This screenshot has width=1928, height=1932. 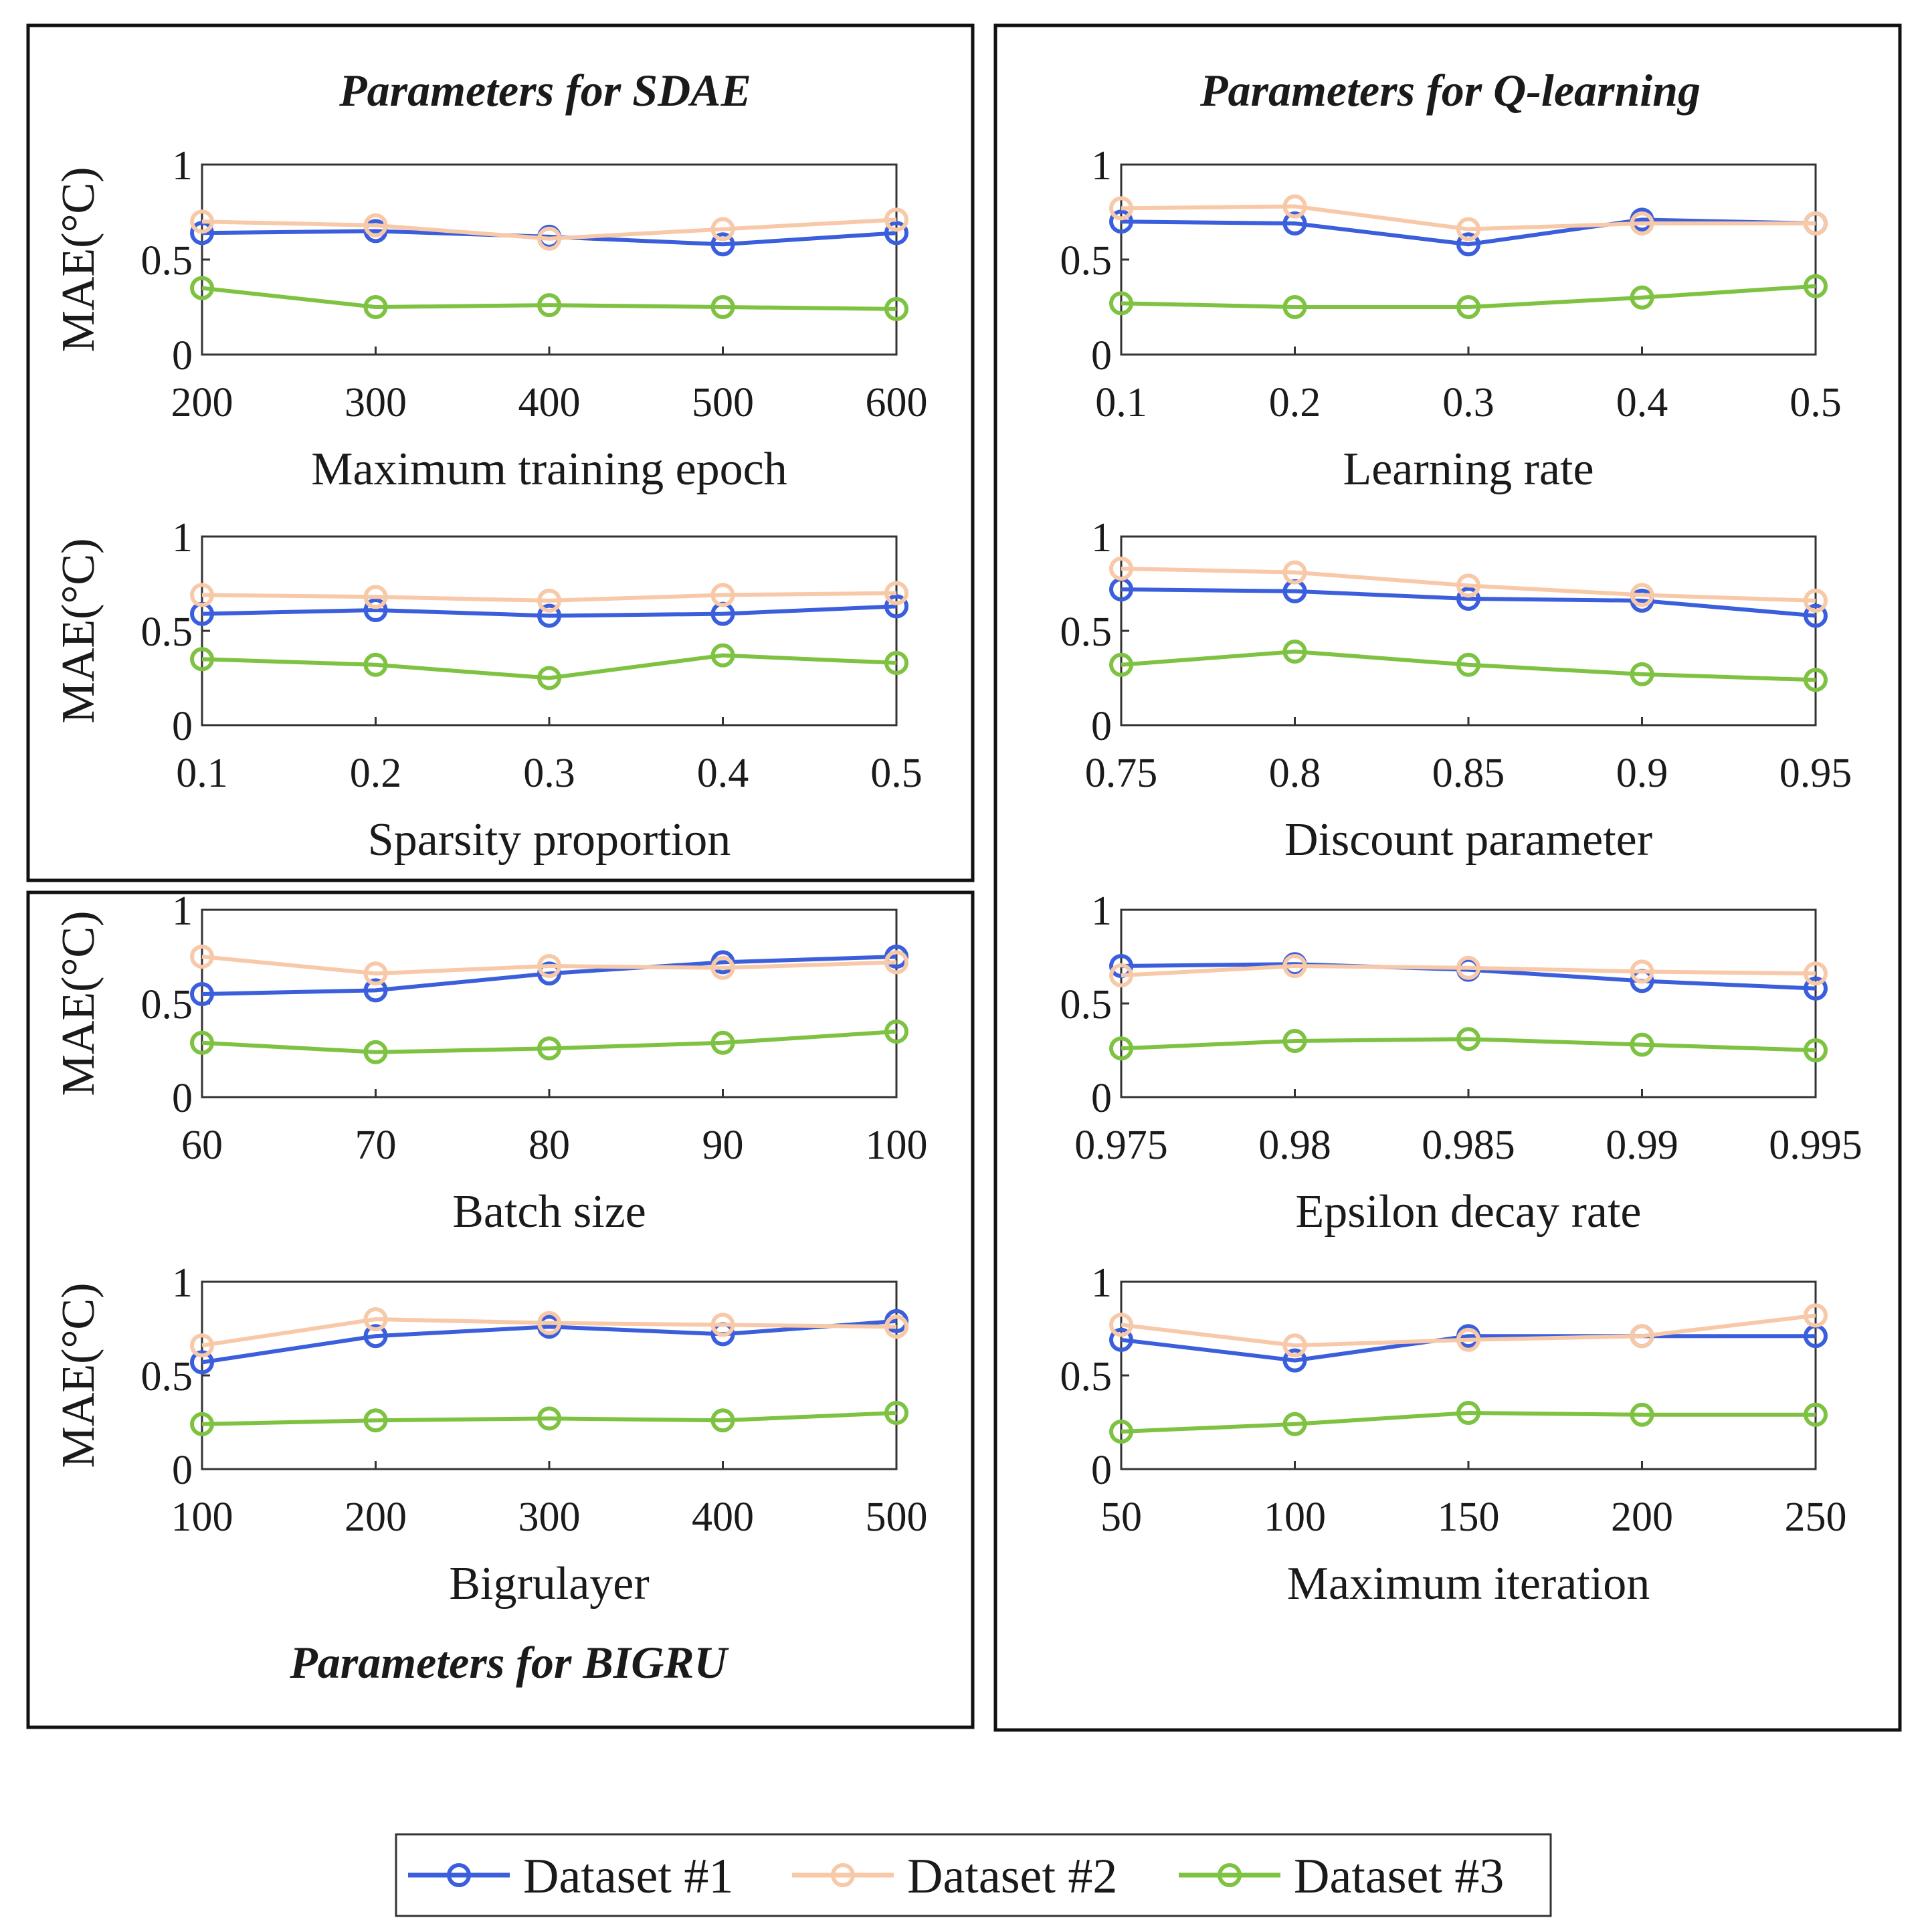 What do you see at coordinates (490, 1063) in the screenshot?
I see `subplot-3: 0 0.5 1 60 70 80 90 100 Batch size MAE(°C)` at bounding box center [490, 1063].